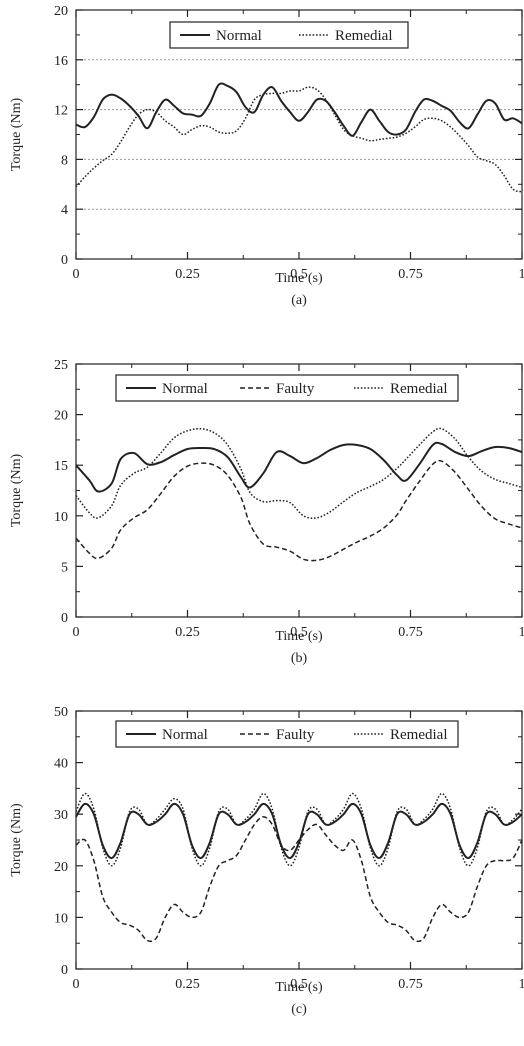 The width and height of the screenshot is (524, 1046). Describe the element at coordinates (299, 658) in the screenshot. I see `panel-caption: (b)` at that location.